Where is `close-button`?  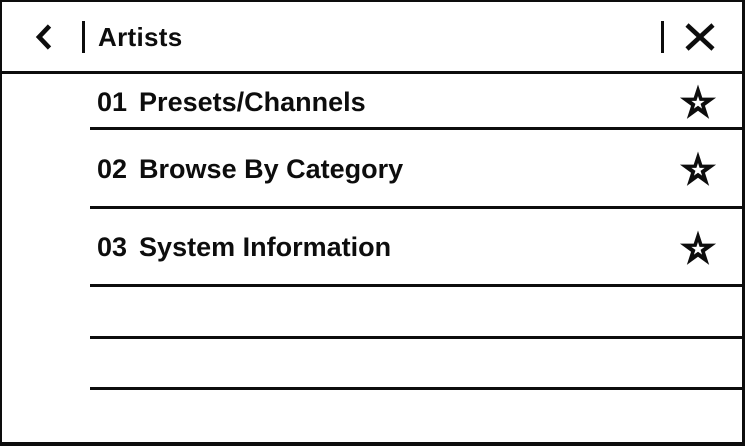 close-button is located at coordinates (700, 37).